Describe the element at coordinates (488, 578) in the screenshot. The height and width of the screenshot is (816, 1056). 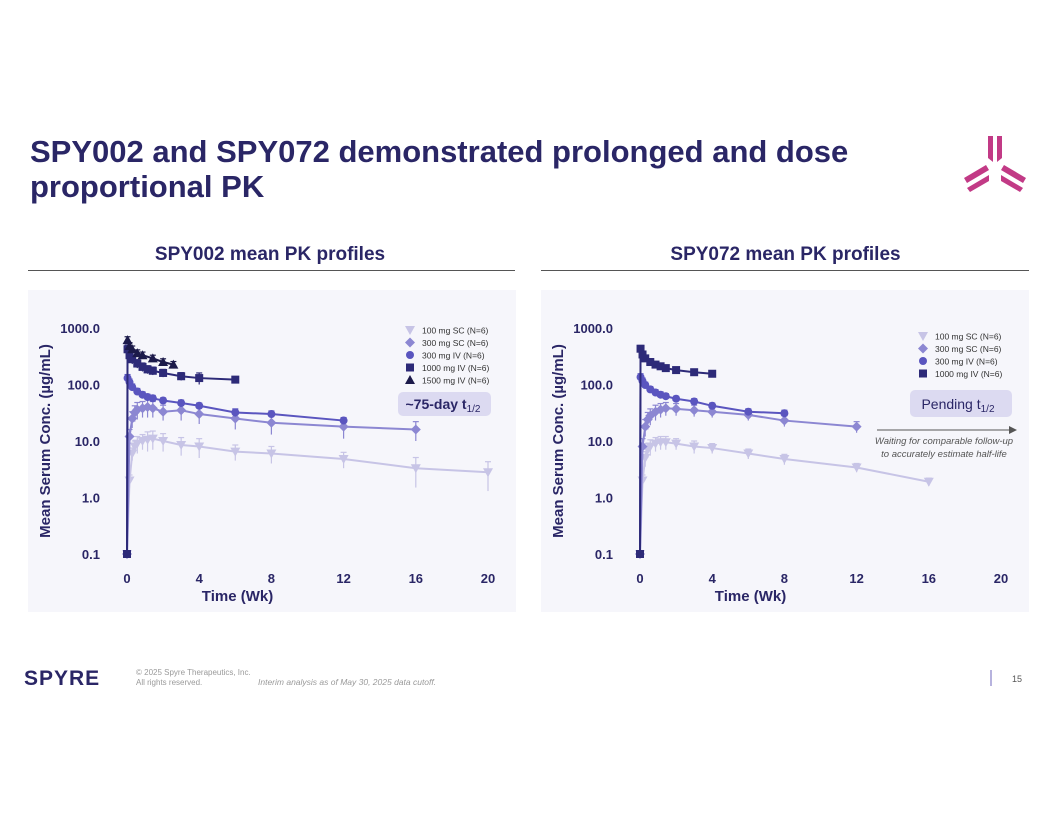
I see `x-tick-label: 20` at that location.